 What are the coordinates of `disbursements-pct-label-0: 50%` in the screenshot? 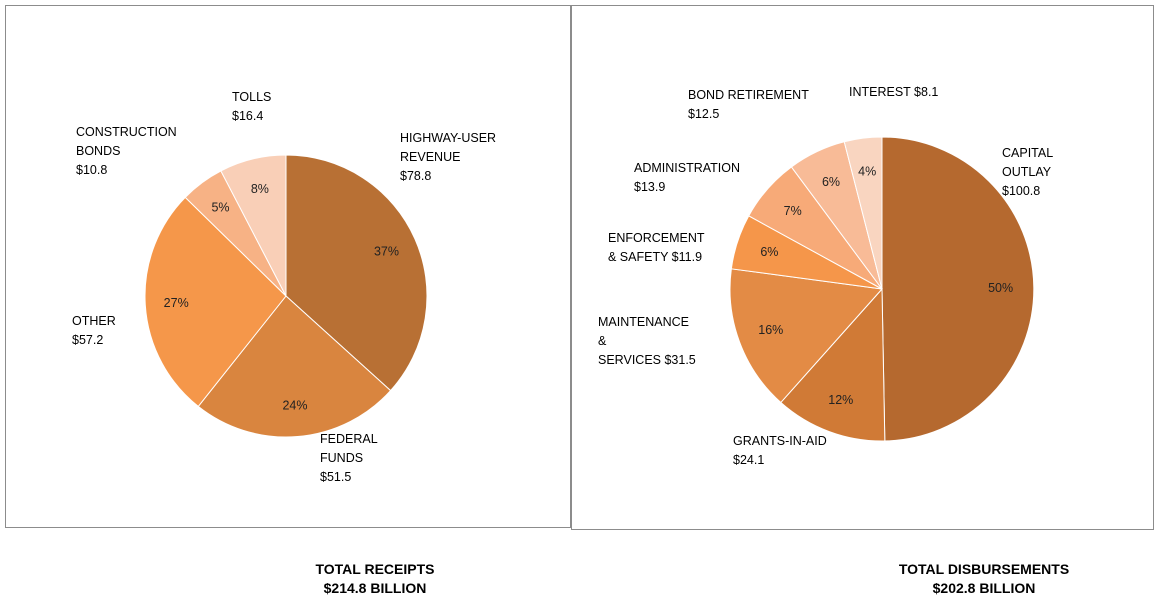 It's located at (1000, 288).